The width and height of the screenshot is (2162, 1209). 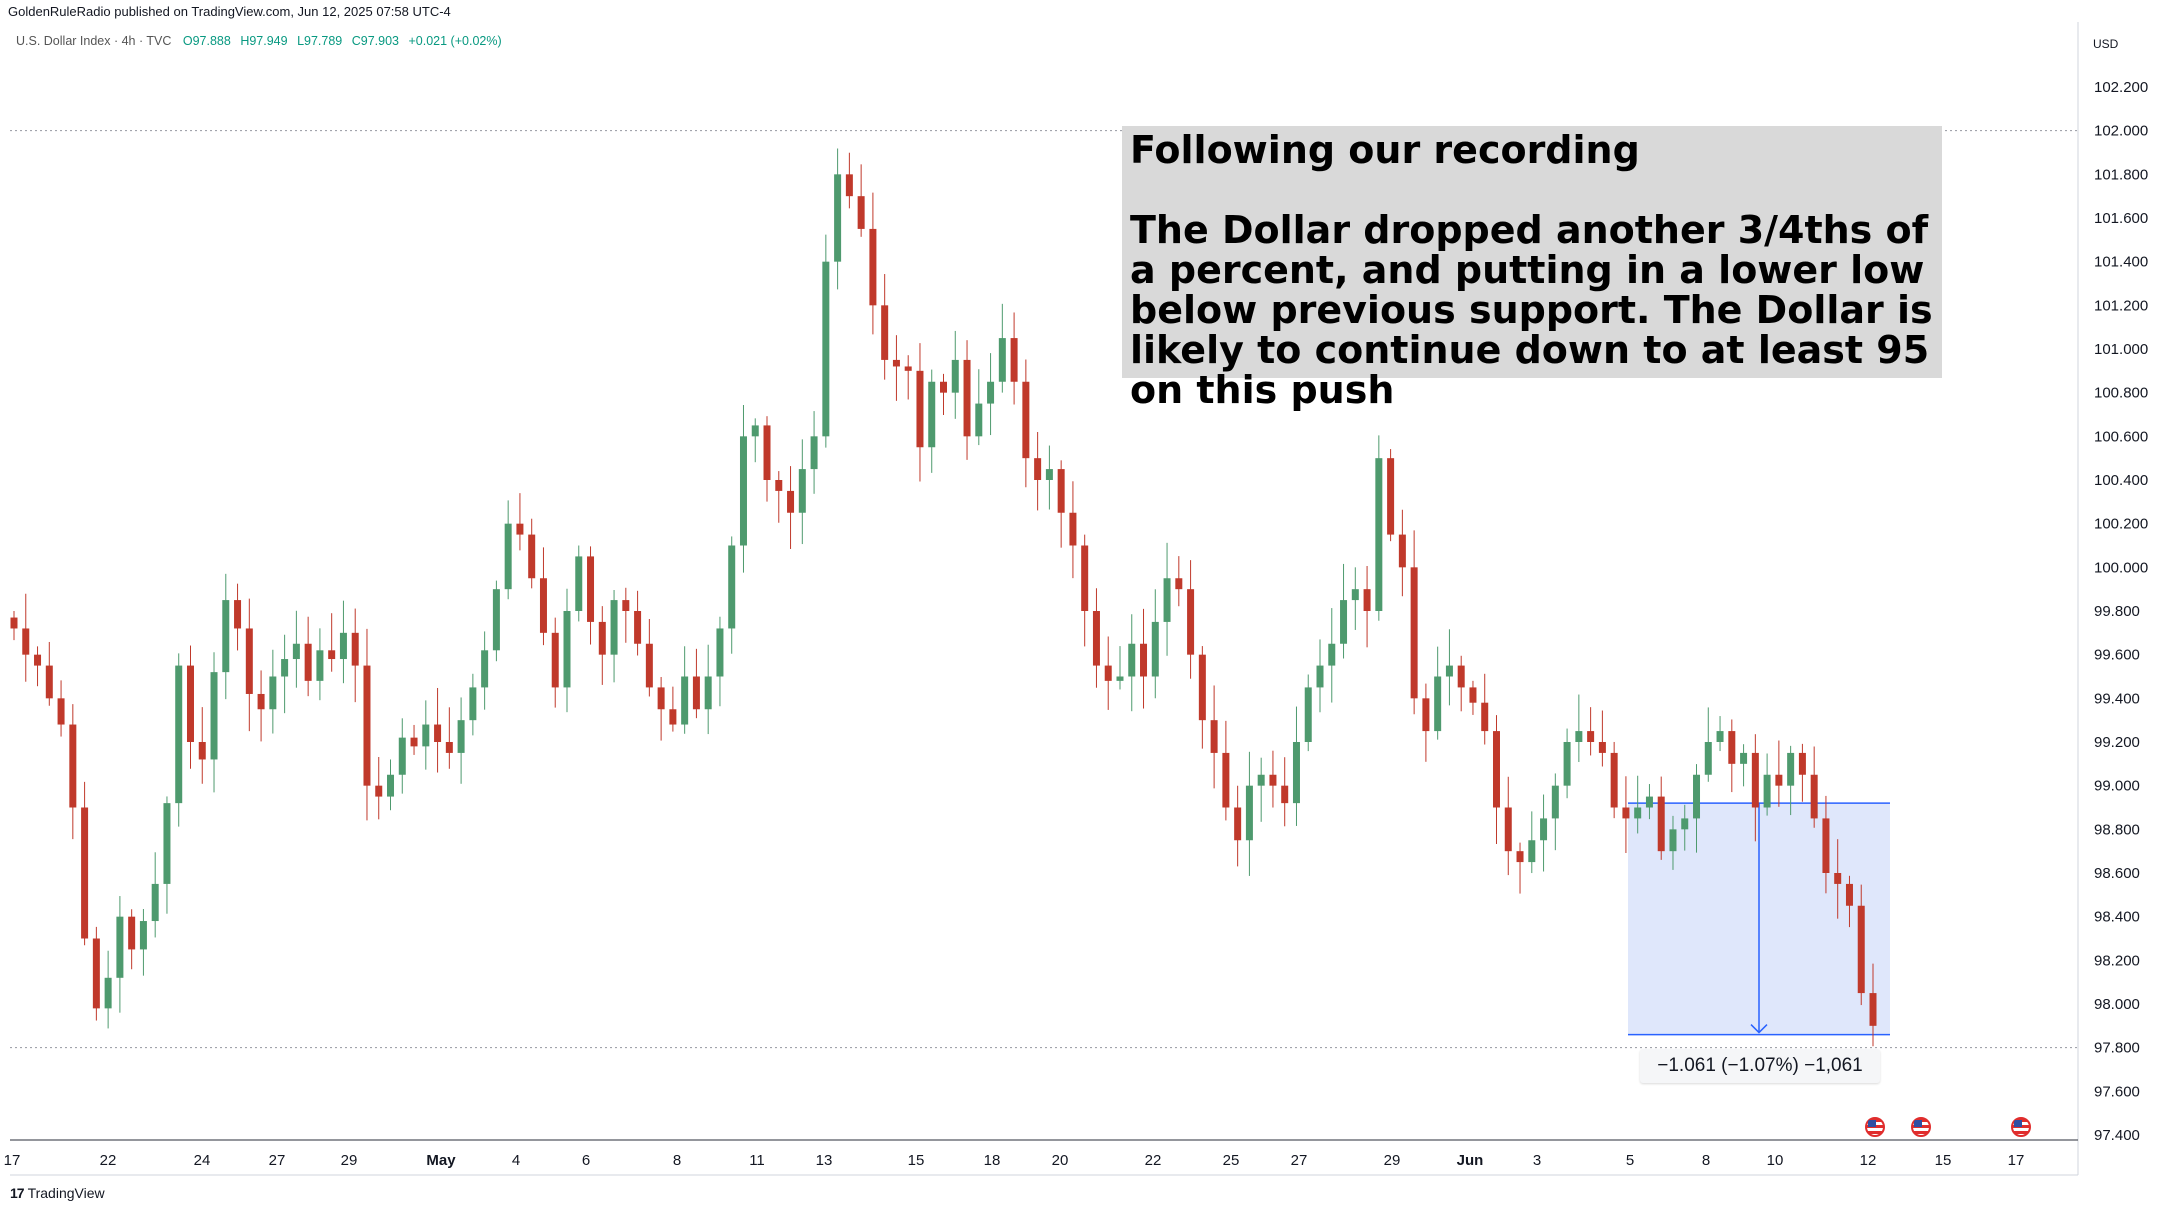 What do you see at coordinates (2121, 305) in the screenshot?
I see `price-tick-label: 101.200` at bounding box center [2121, 305].